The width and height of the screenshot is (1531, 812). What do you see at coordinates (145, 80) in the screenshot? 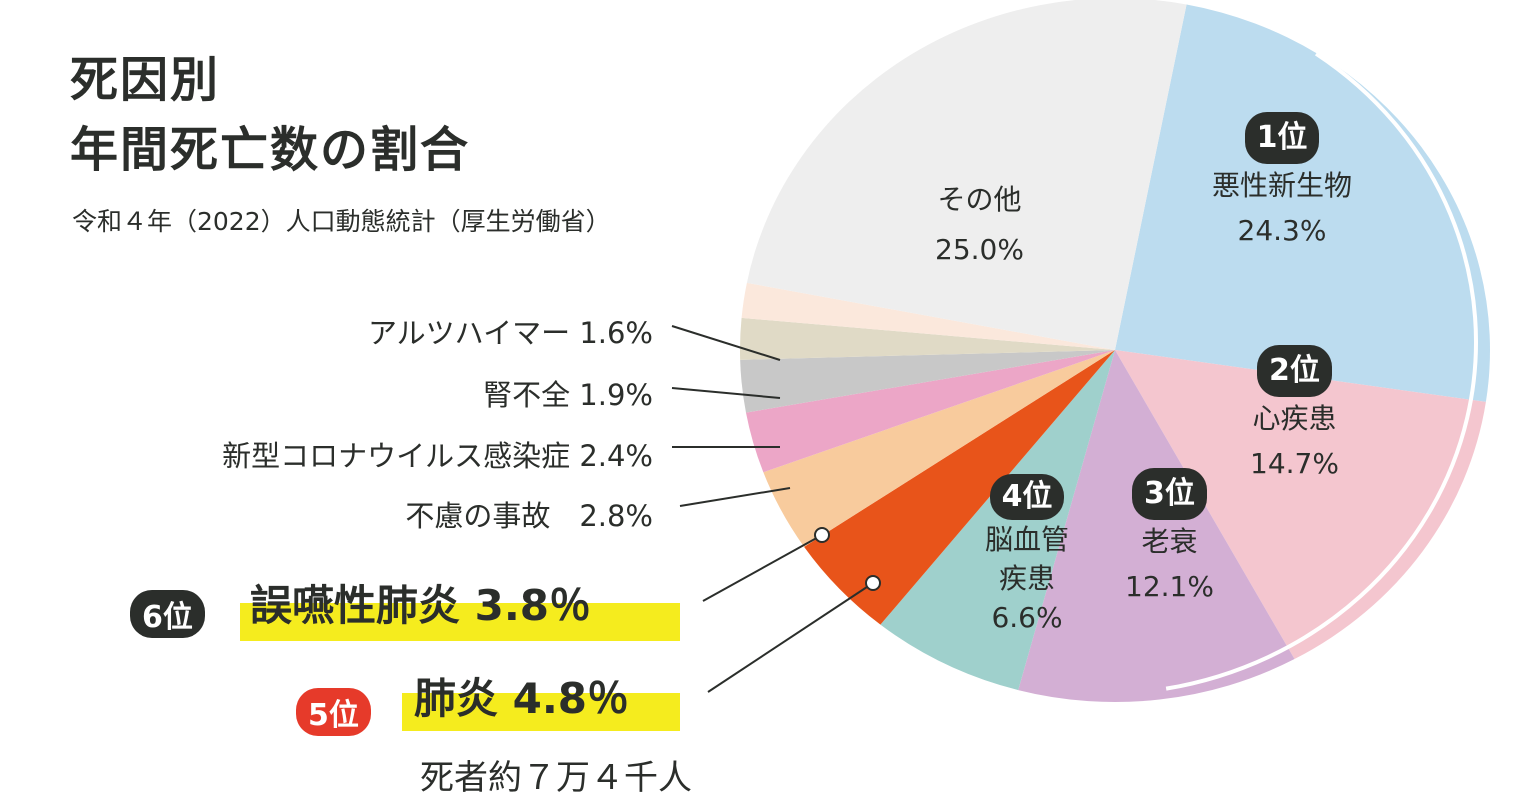
I see `title-line-1: 死因別` at bounding box center [145, 80].